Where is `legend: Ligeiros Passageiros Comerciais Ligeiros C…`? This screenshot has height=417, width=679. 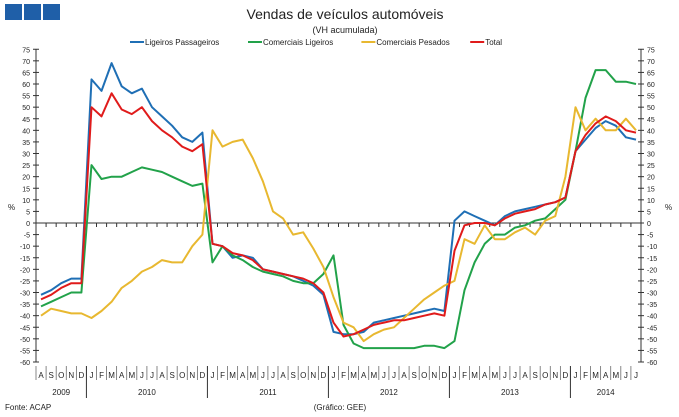 legend: Ligeiros Passageiros Comerciais Ligeiros C… is located at coordinates (316, 42).